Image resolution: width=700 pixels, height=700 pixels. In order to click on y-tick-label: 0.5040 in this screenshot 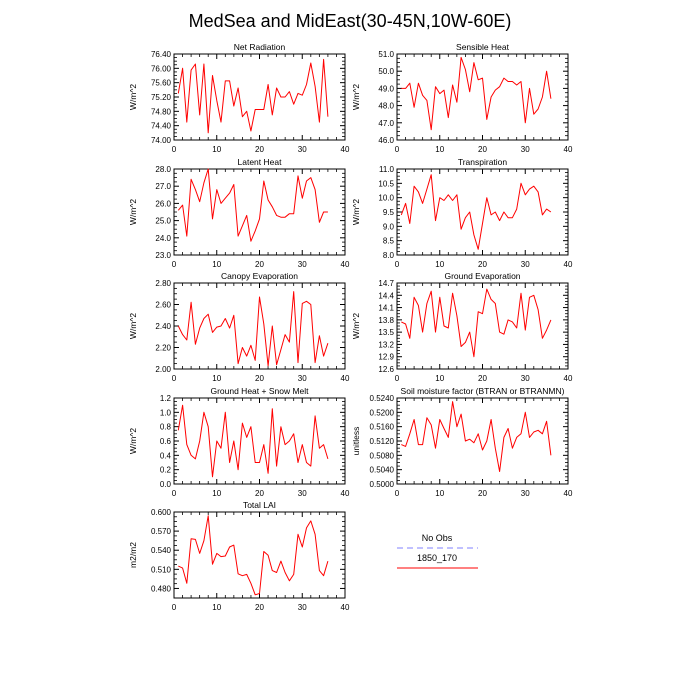, I will do `click(382, 470)`.